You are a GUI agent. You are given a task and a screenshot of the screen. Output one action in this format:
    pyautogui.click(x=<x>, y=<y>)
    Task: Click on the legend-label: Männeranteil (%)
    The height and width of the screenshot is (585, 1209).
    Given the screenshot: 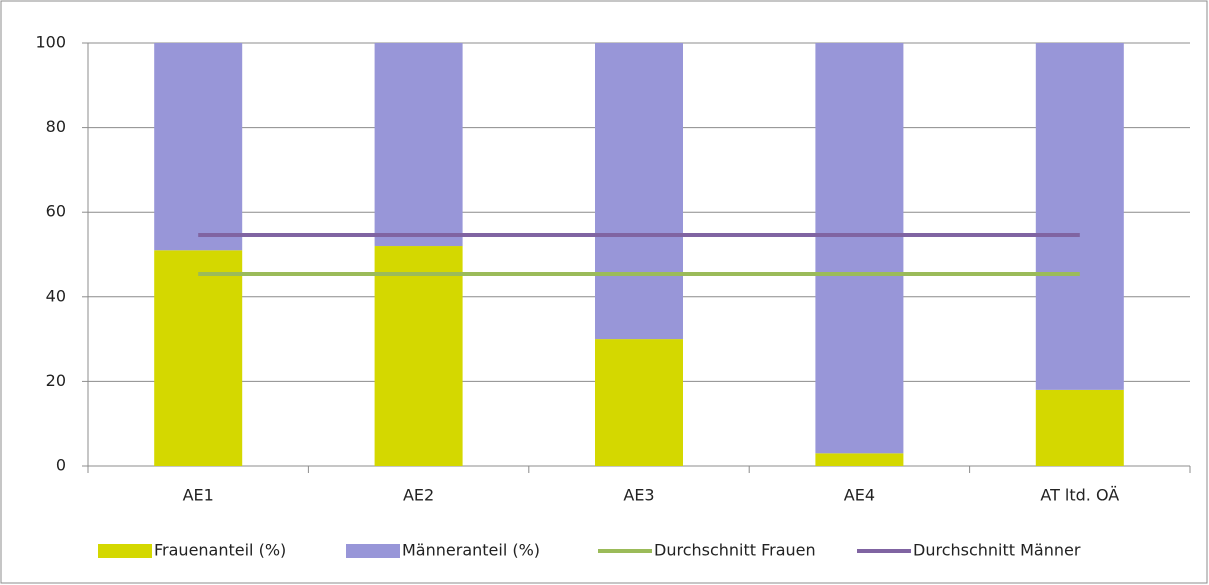 What is the action you would take?
    pyautogui.click(x=471, y=550)
    